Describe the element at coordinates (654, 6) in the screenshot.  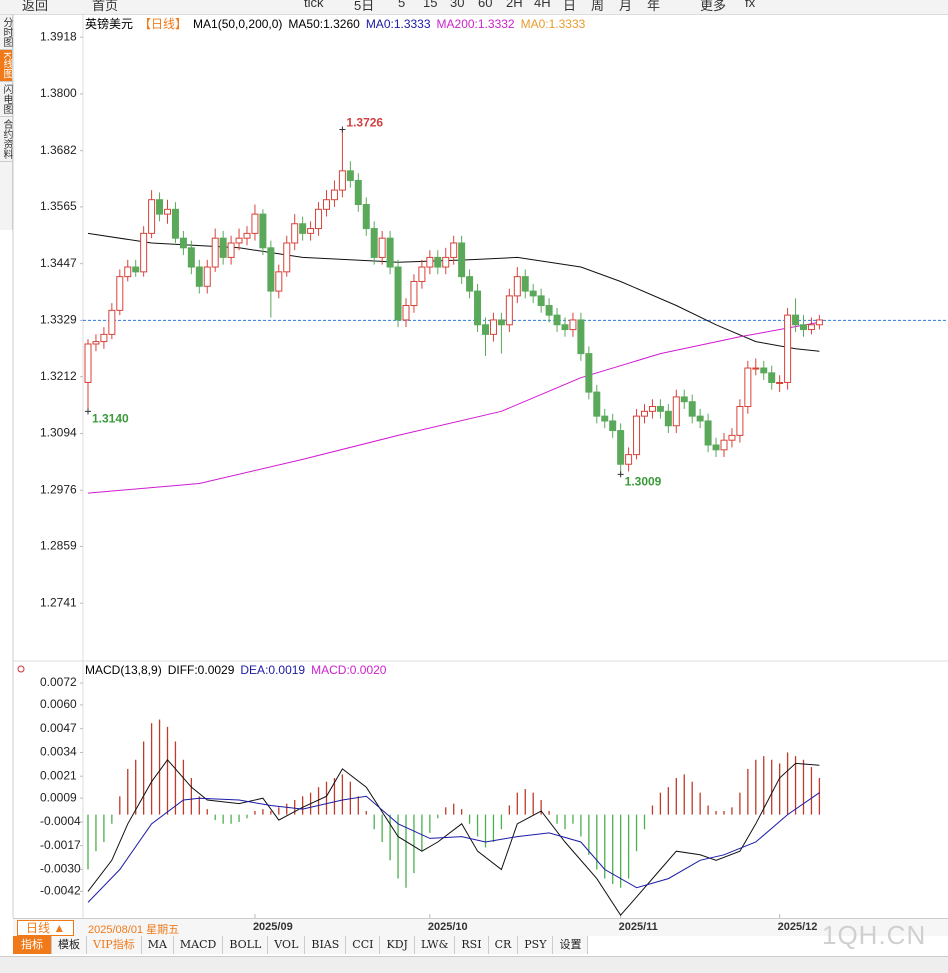
I see `toolbar-button: 年` at that location.